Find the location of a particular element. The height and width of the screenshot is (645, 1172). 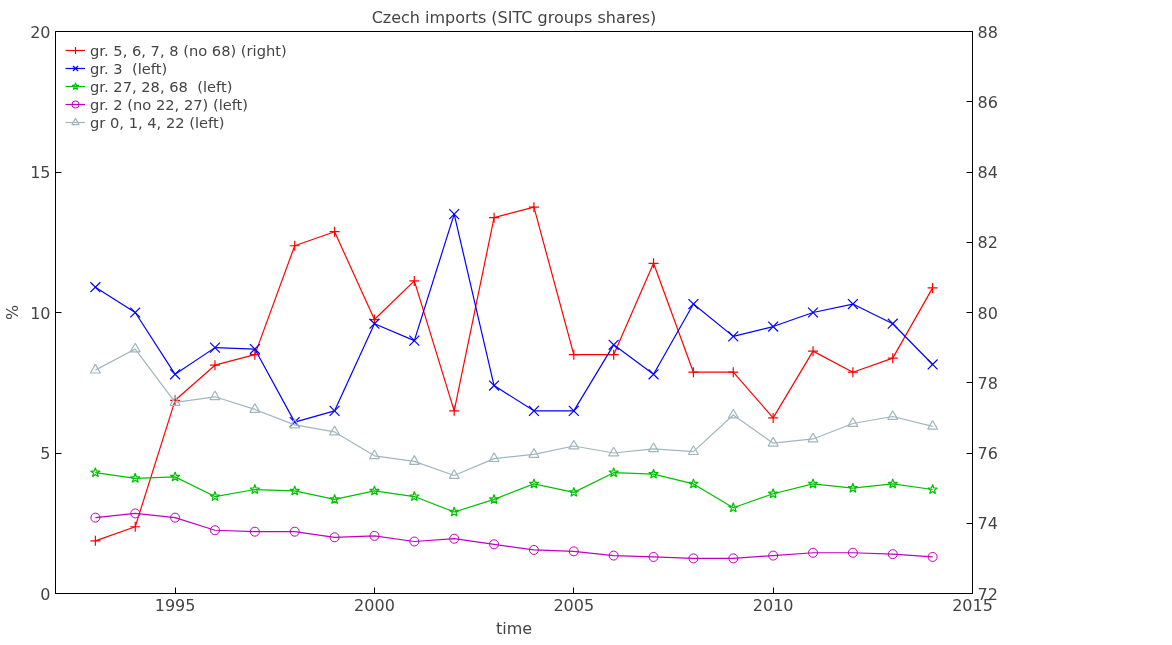

legend-label: gr 0, 1, 4, 22 (left) is located at coordinates (157, 122).